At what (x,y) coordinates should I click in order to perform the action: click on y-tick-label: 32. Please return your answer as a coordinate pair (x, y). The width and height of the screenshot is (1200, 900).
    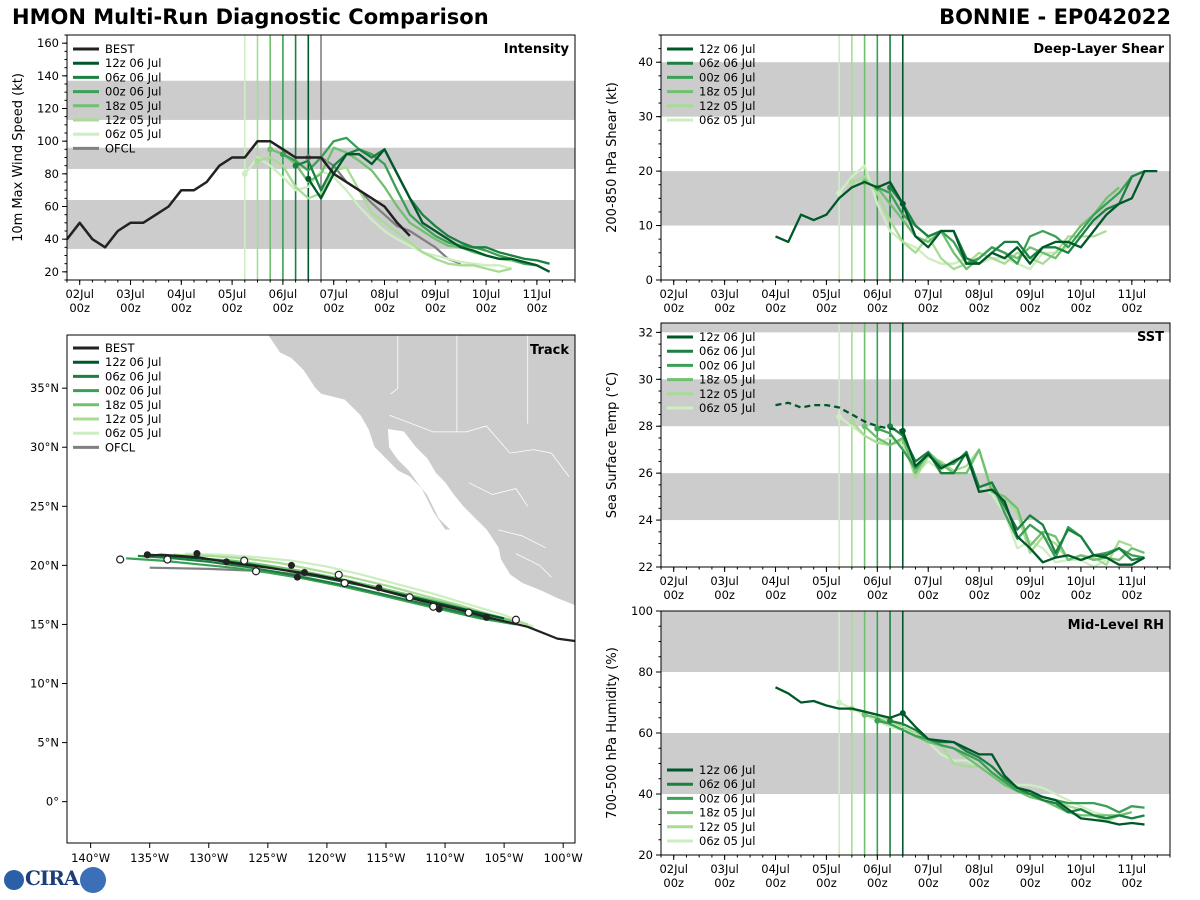
    Looking at the image, I should click on (645, 332).